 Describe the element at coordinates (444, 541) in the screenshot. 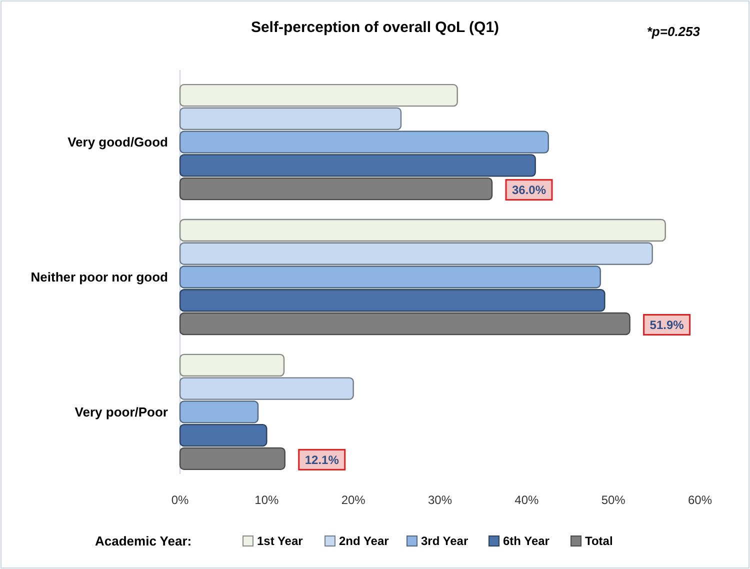

I see `legend-label: 3rd Year` at that location.